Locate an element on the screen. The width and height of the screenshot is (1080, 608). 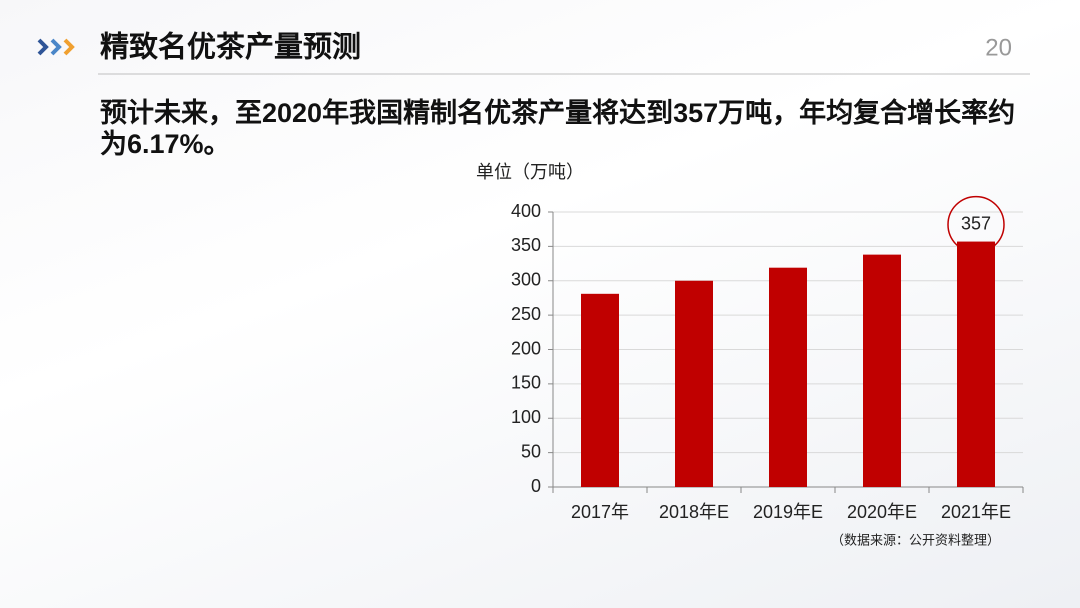
y-tick-label: 400 is located at coordinates (526, 211).